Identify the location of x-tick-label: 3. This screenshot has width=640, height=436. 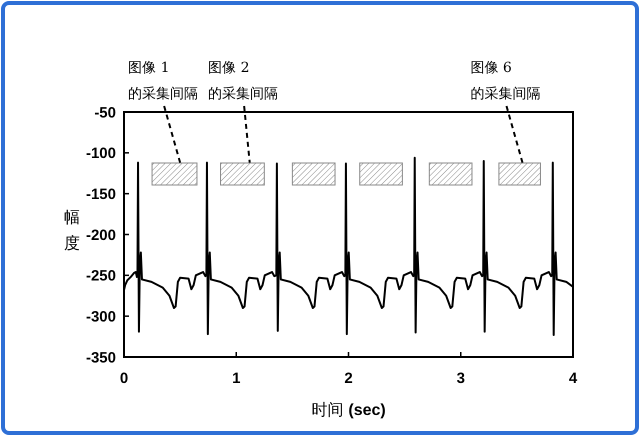
(460, 378).